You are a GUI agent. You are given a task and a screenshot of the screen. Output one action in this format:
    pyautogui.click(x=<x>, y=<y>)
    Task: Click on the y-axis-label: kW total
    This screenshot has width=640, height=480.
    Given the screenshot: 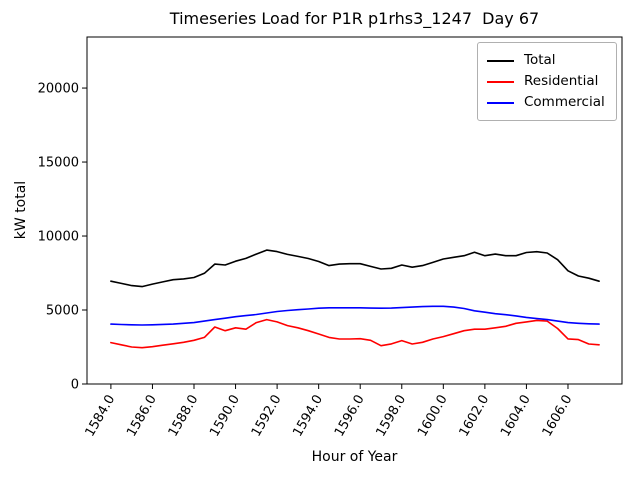 What is the action you would take?
    pyautogui.click(x=21, y=210)
    